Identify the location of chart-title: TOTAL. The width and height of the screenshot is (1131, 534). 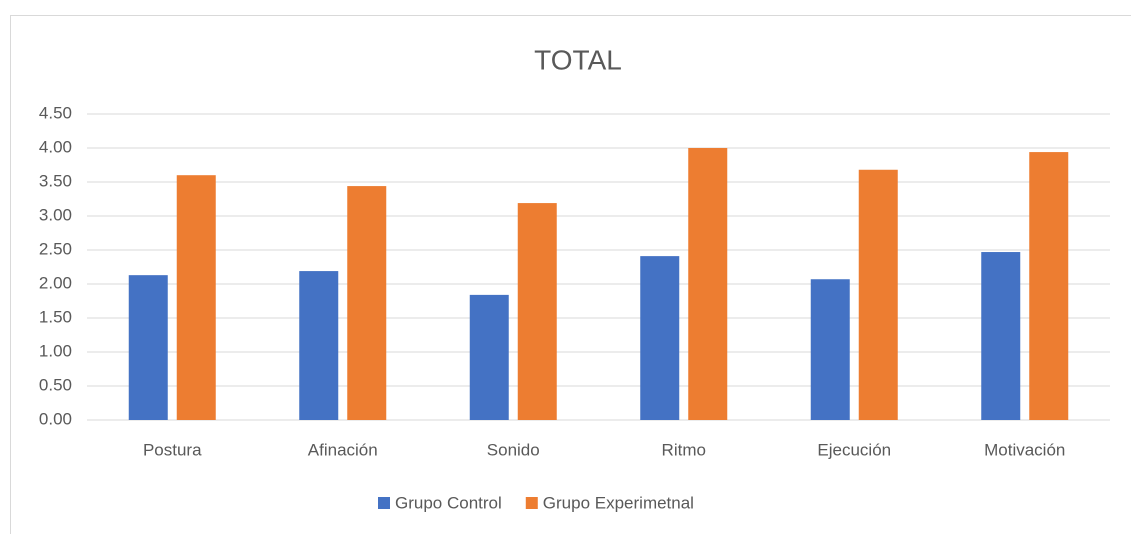
(578, 59).